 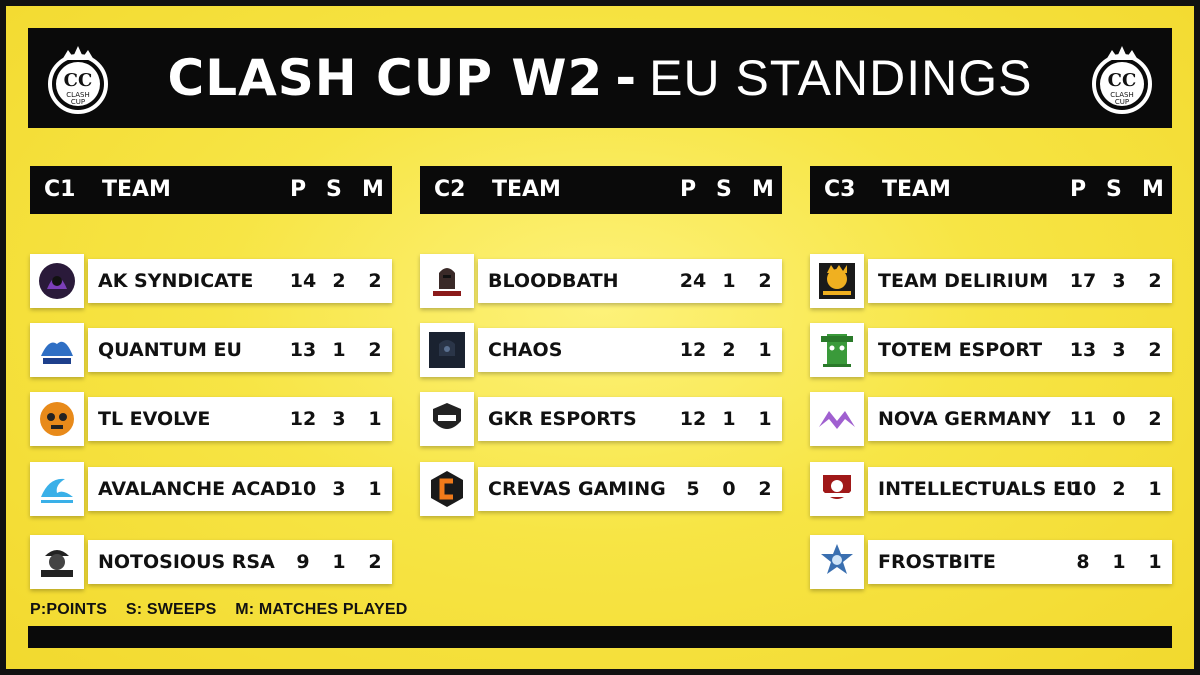 I want to click on team-row: NOVA GERMANY 11 0 2, so click(x=991, y=419).